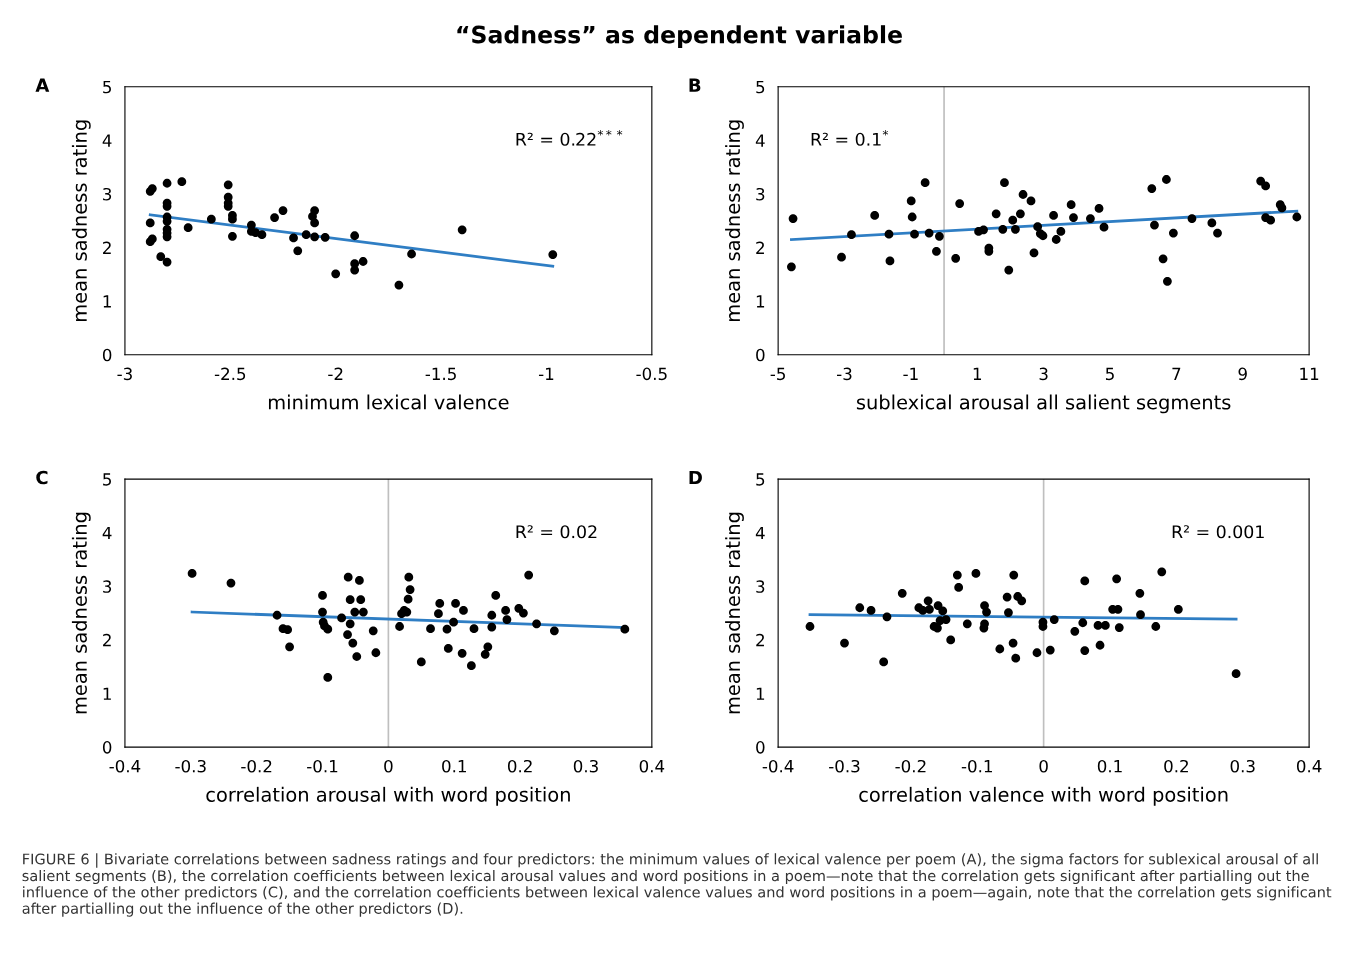 The image size is (1358, 964). What do you see at coordinates (1043, 796) in the screenshot?
I see `x-axis-title: correlation valence with word position` at bounding box center [1043, 796].